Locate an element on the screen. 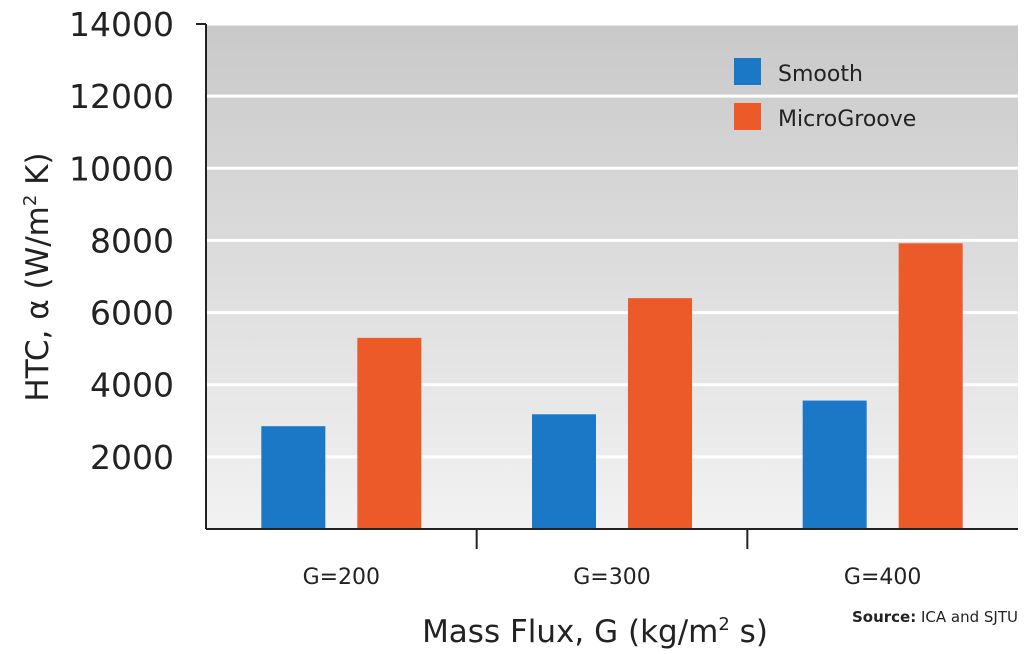 The width and height of the screenshot is (1024, 654). x-axis-title-superscript: 2 is located at coordinates (723, 624).